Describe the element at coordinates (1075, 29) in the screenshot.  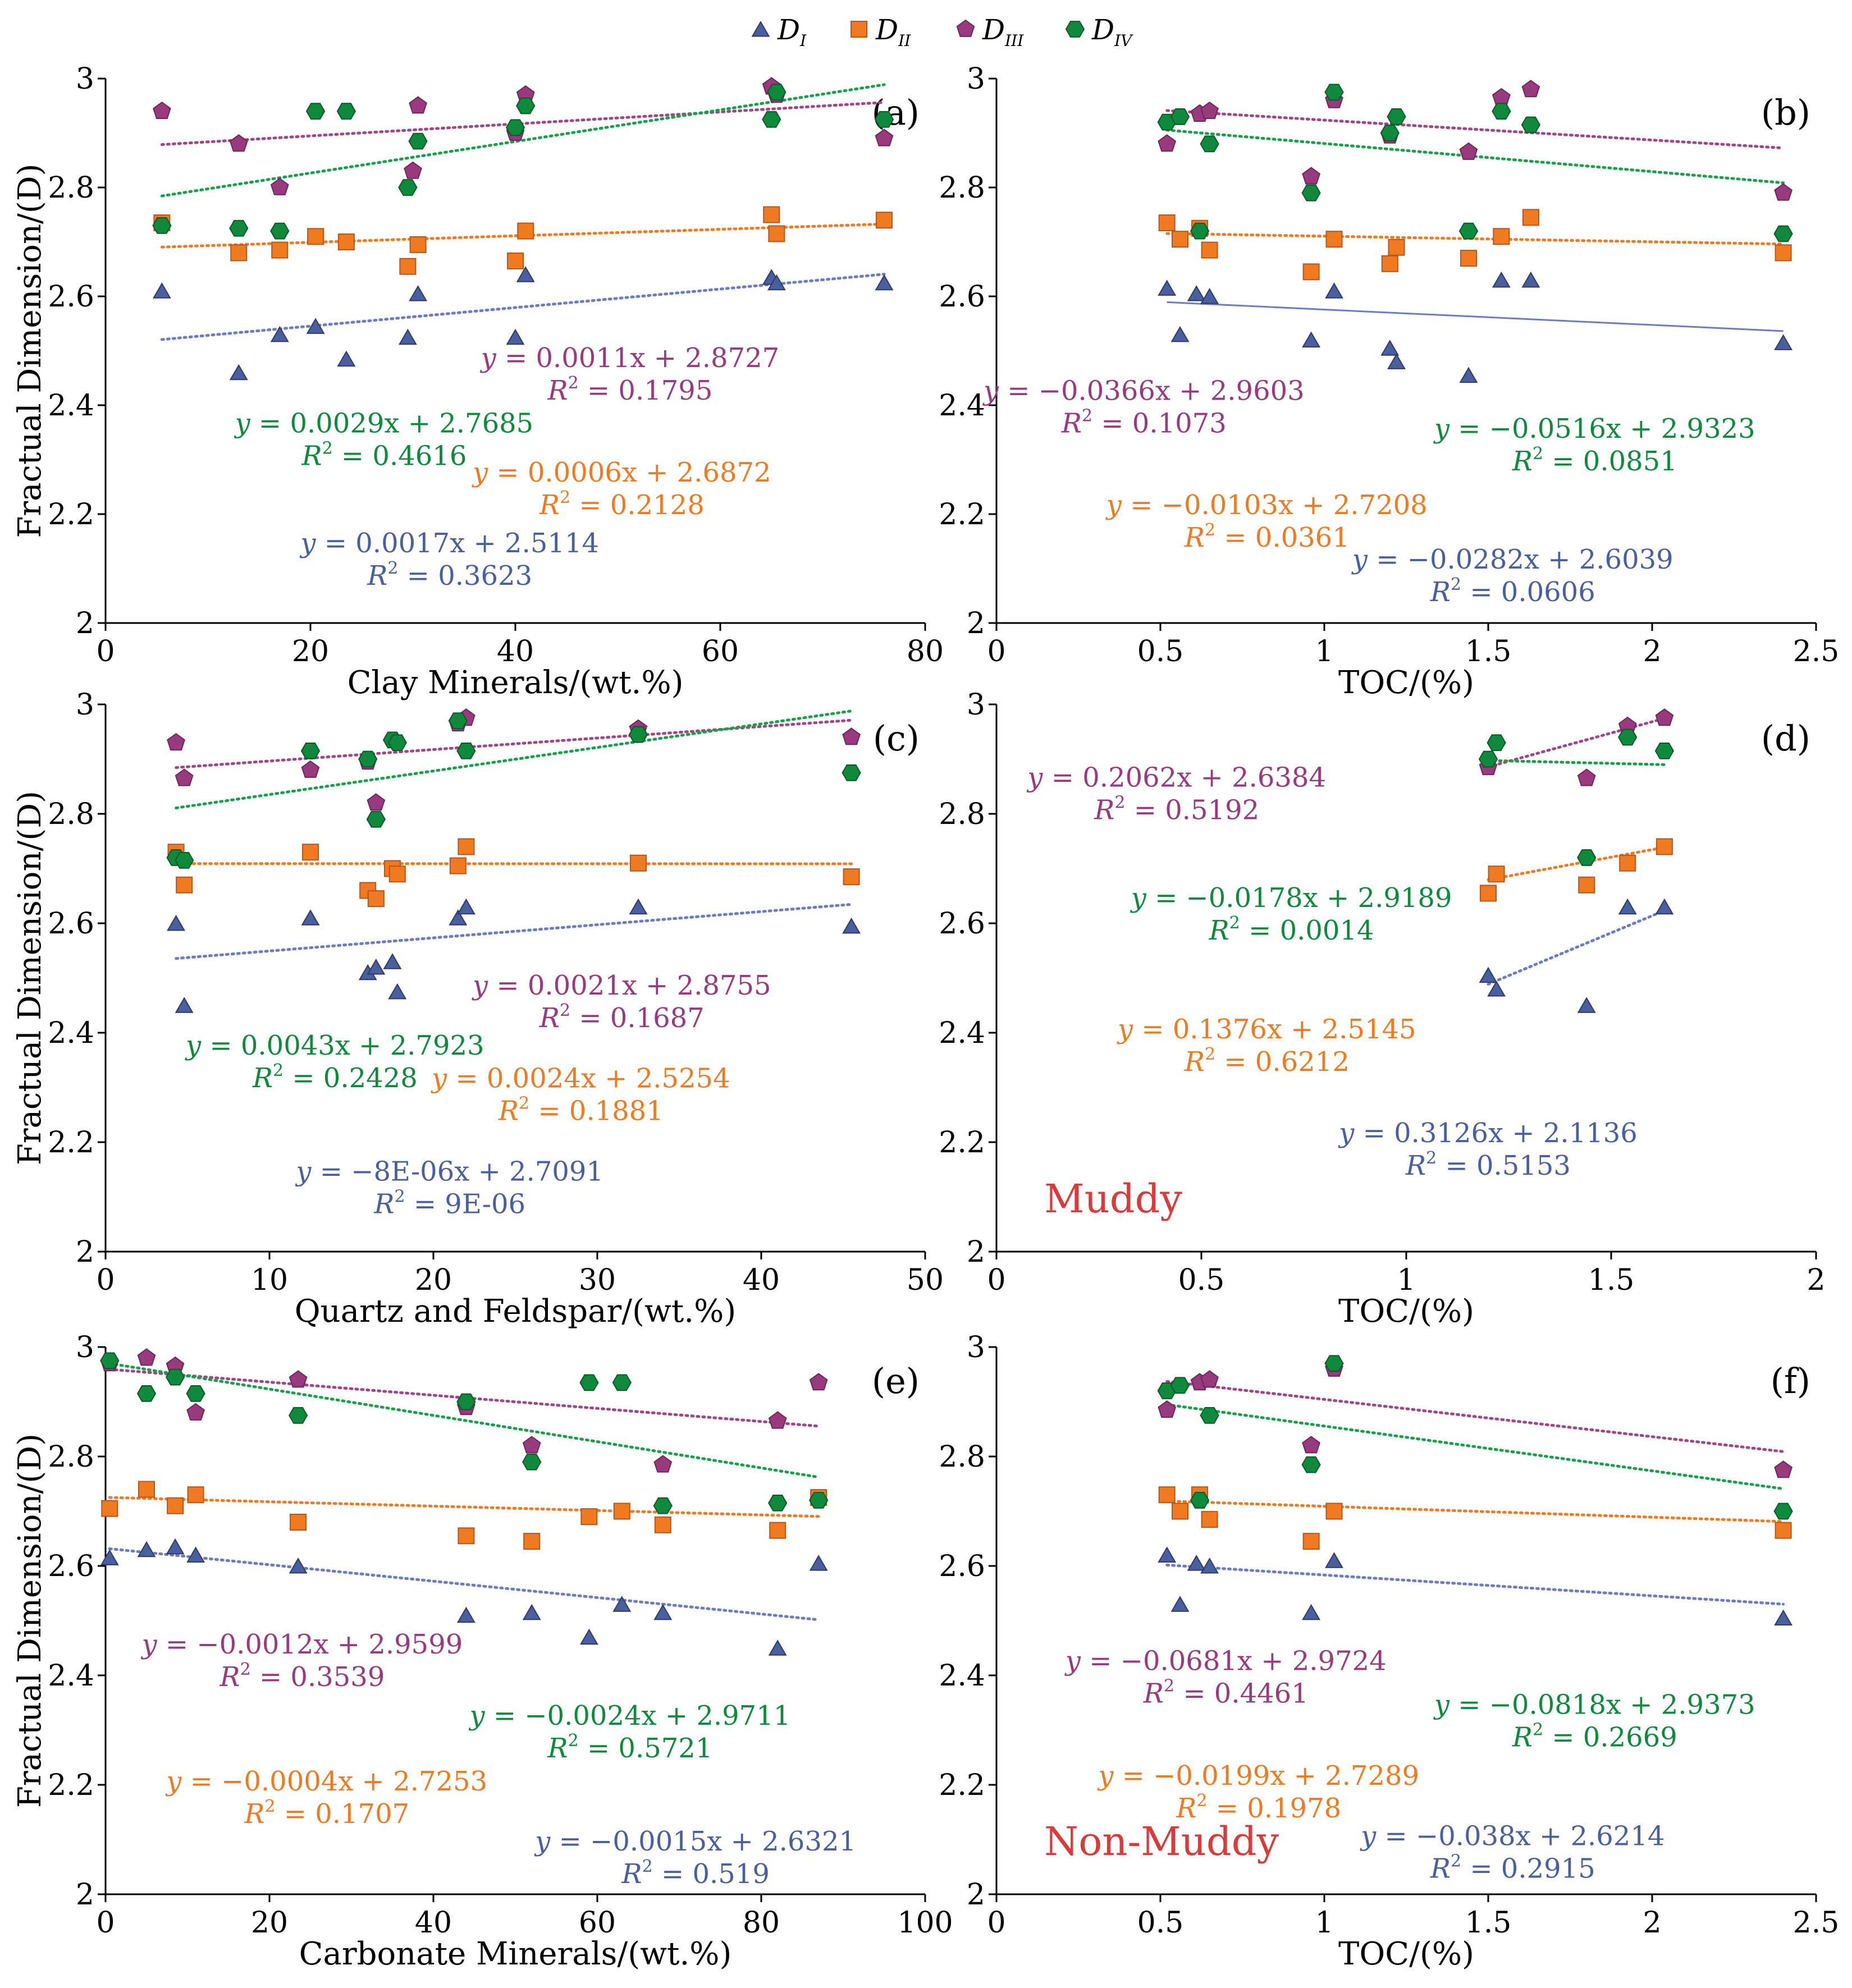
I see `legend-marker-D4` at that location.